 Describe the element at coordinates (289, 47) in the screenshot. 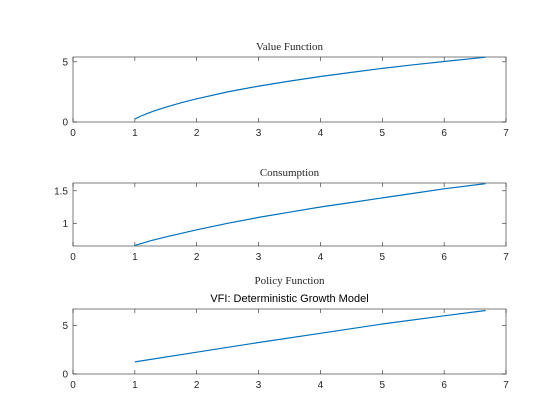

I see `chart-title: Value Function` at that location.